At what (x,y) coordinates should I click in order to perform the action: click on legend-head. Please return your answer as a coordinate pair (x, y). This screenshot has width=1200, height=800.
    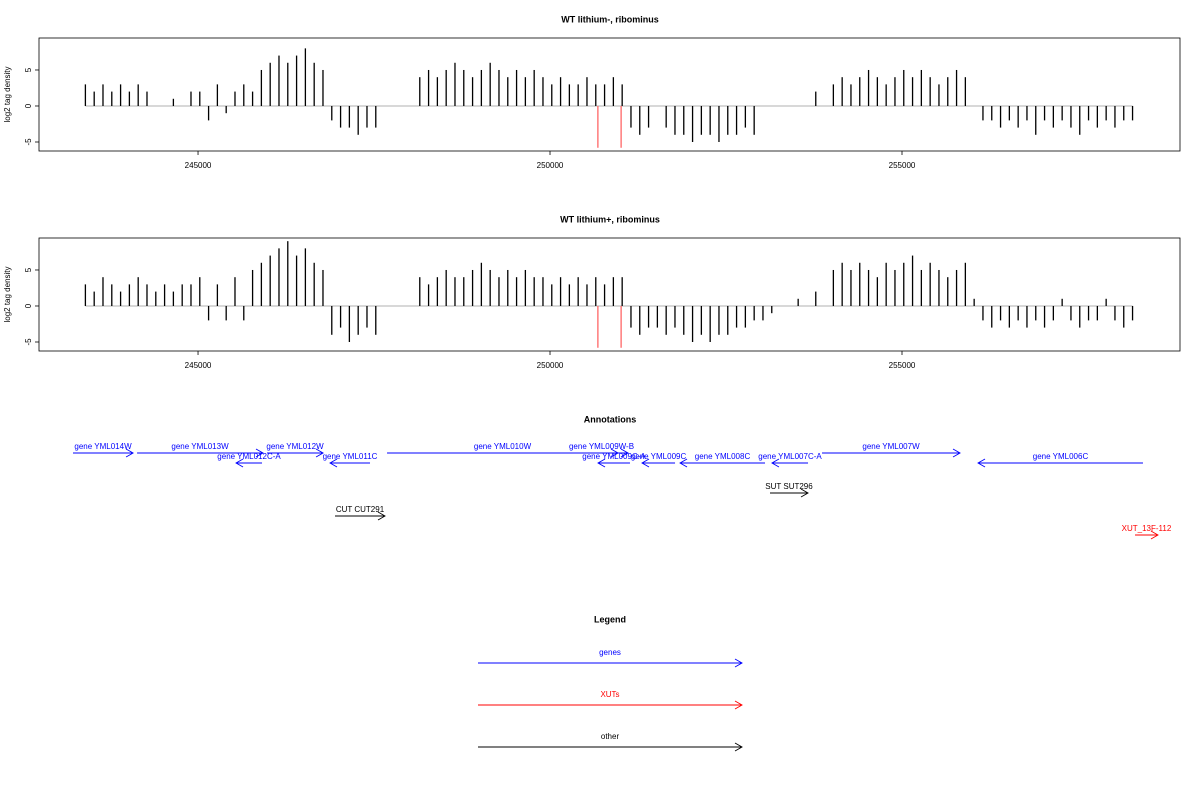
    Looking at the image, I should click on (738, 705).